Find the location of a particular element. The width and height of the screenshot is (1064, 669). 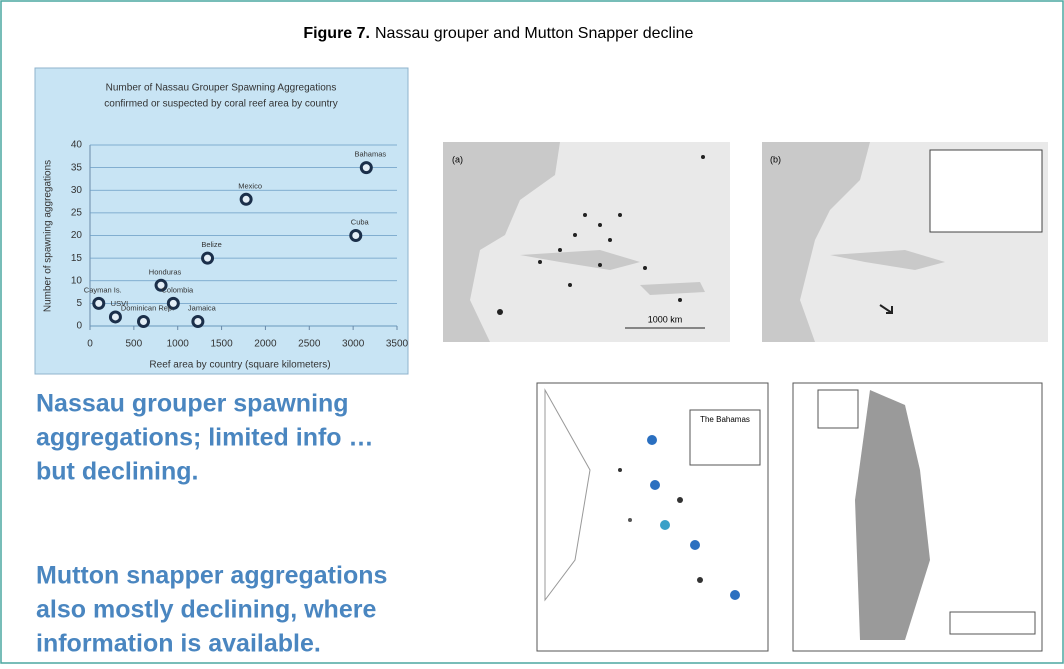

map-scale: 1000 km is located at coordinates (665, 319).